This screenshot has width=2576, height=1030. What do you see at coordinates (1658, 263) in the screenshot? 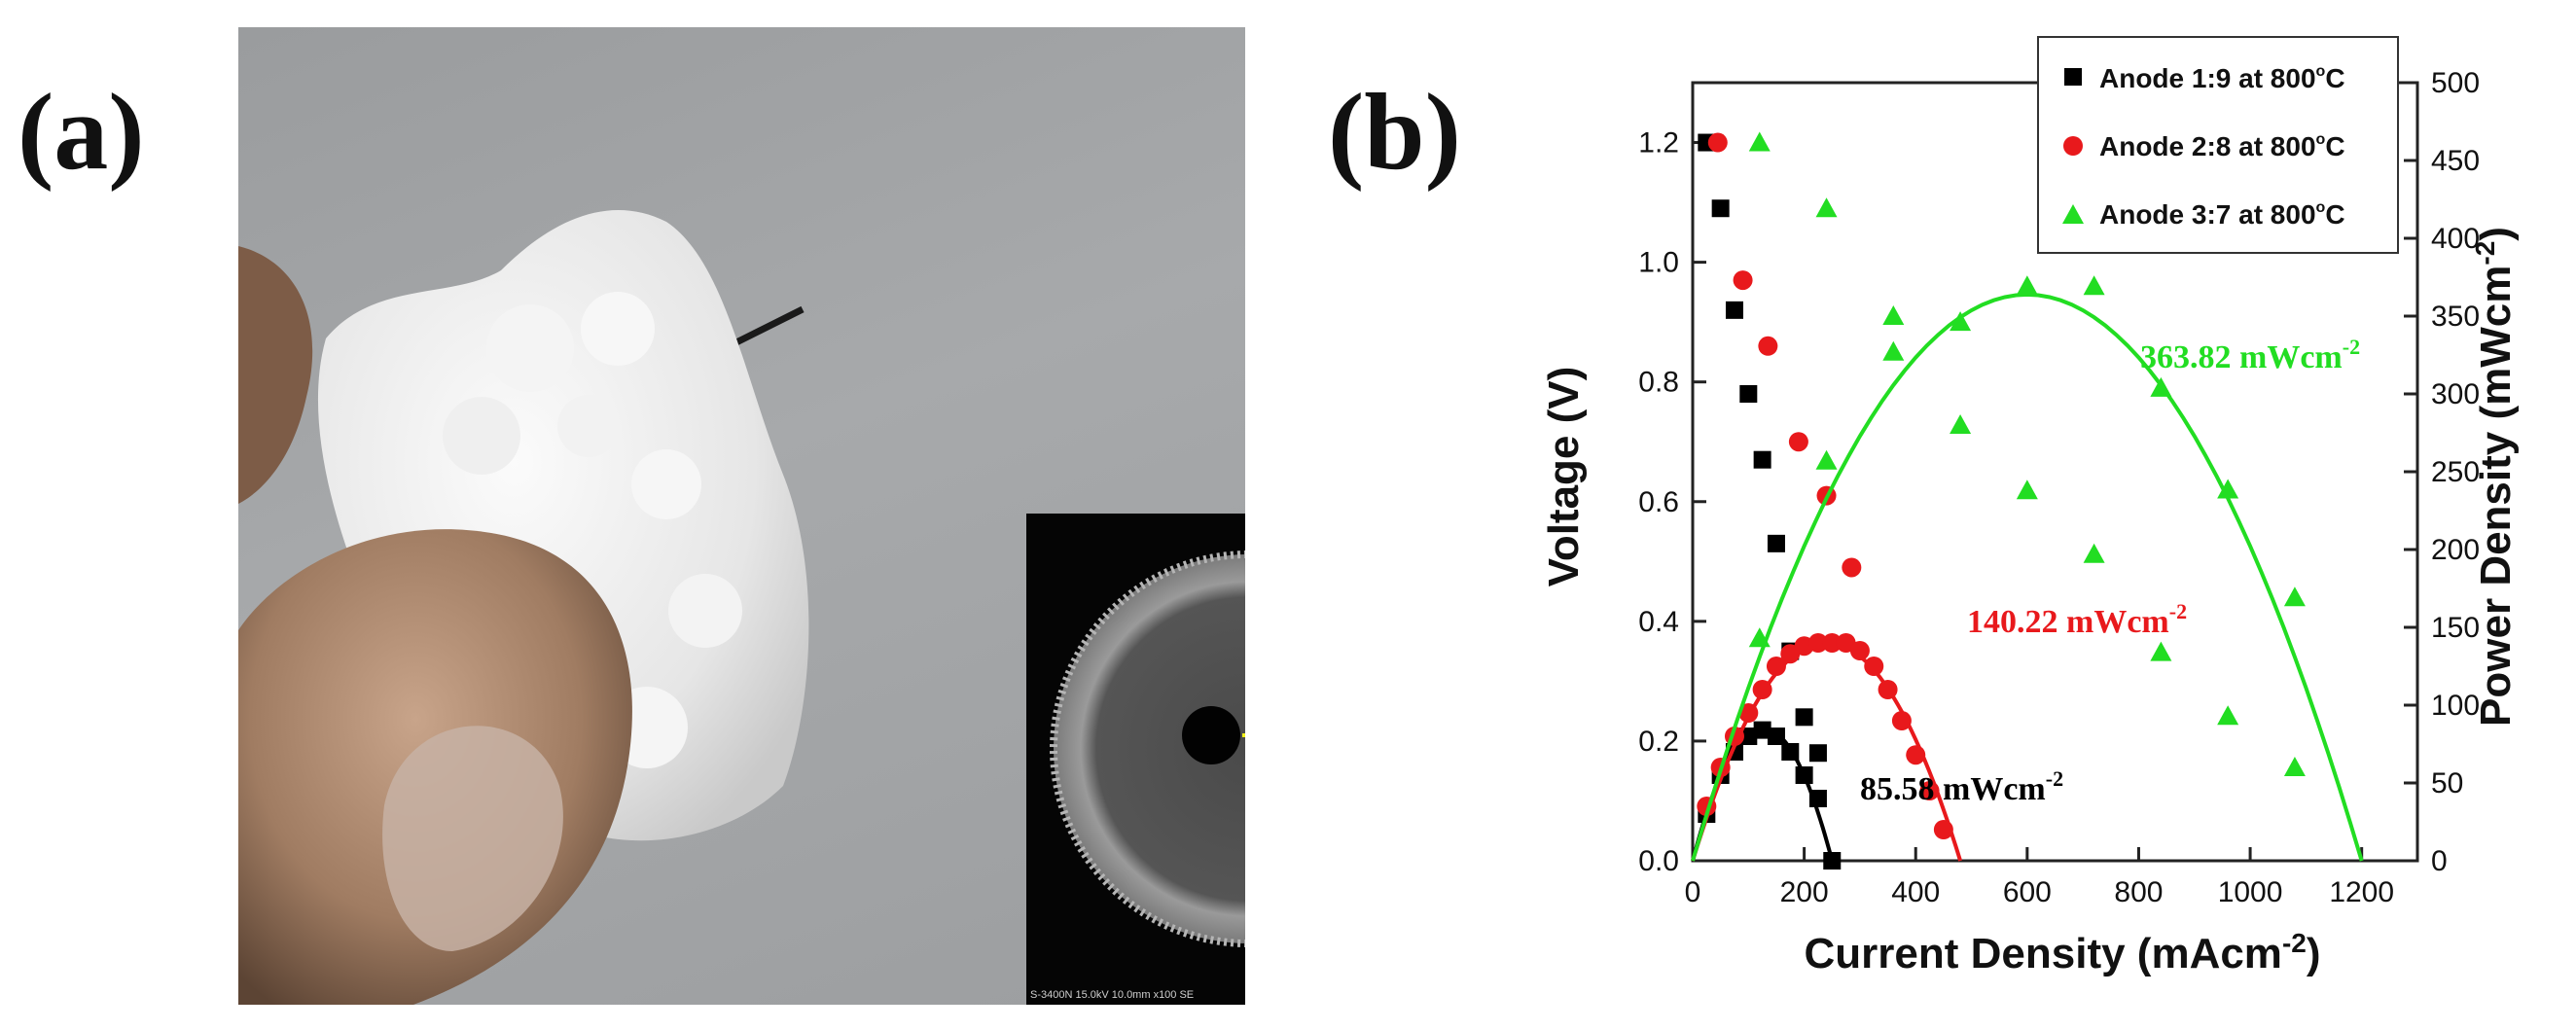
I see `y-tick-label: 1.0` at bounding box center [1658, 263].